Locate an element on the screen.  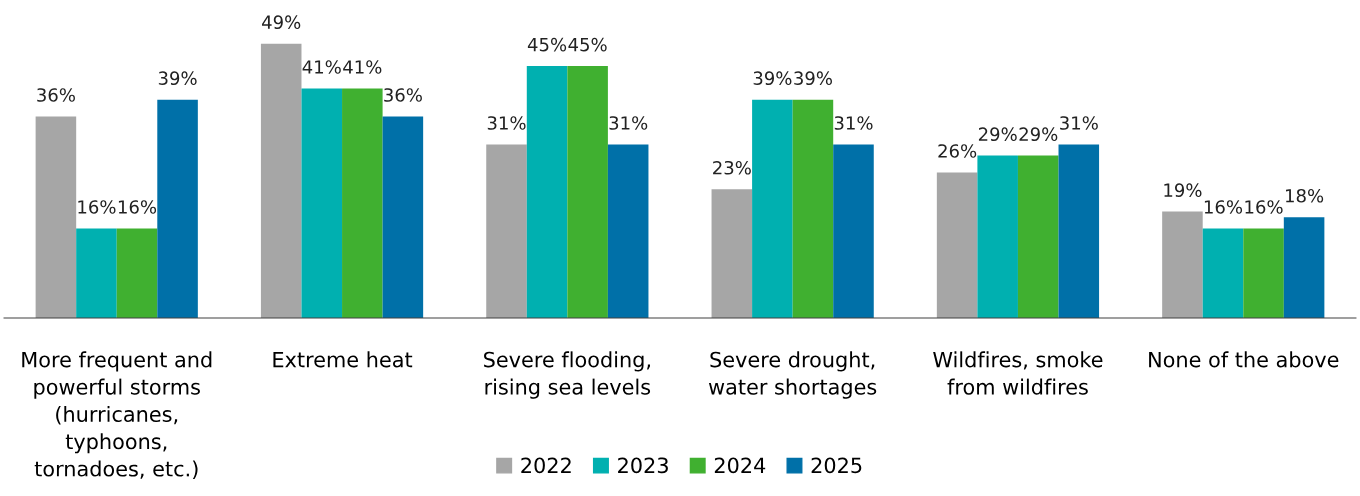
data-label: 19% is located at coordinates (1183, 190).